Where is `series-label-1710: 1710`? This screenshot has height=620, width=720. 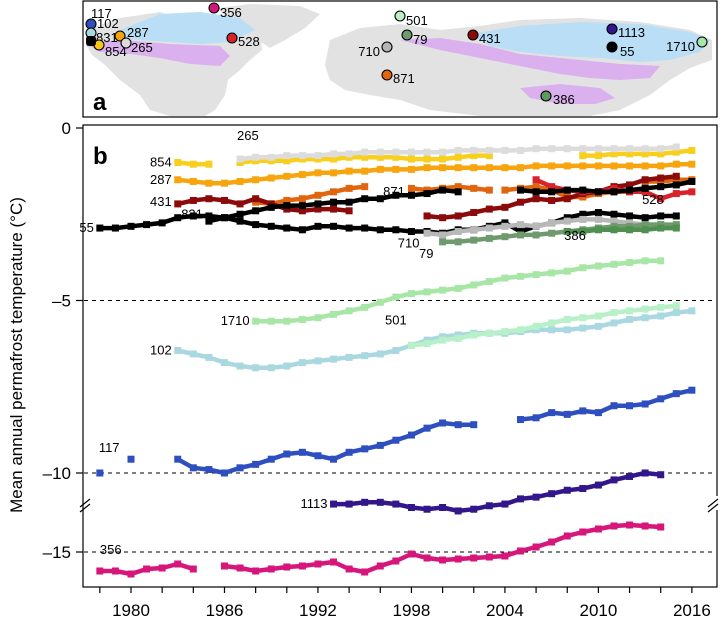
series-label-1710: 1710 is located at coordinates (235, 320).